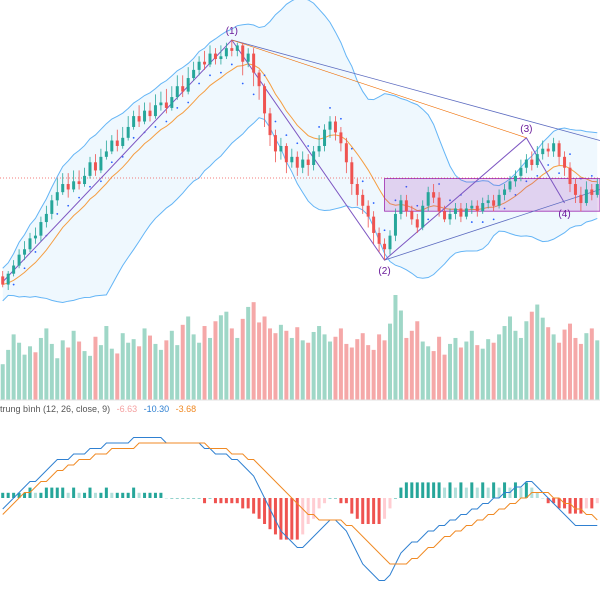 The height and width of the screenshot is (600, 600). What do you see at coordinates (186, 409) in the screenshot?
I see `macd-legend-signal: -3.68` at bounding box center [186, 409].